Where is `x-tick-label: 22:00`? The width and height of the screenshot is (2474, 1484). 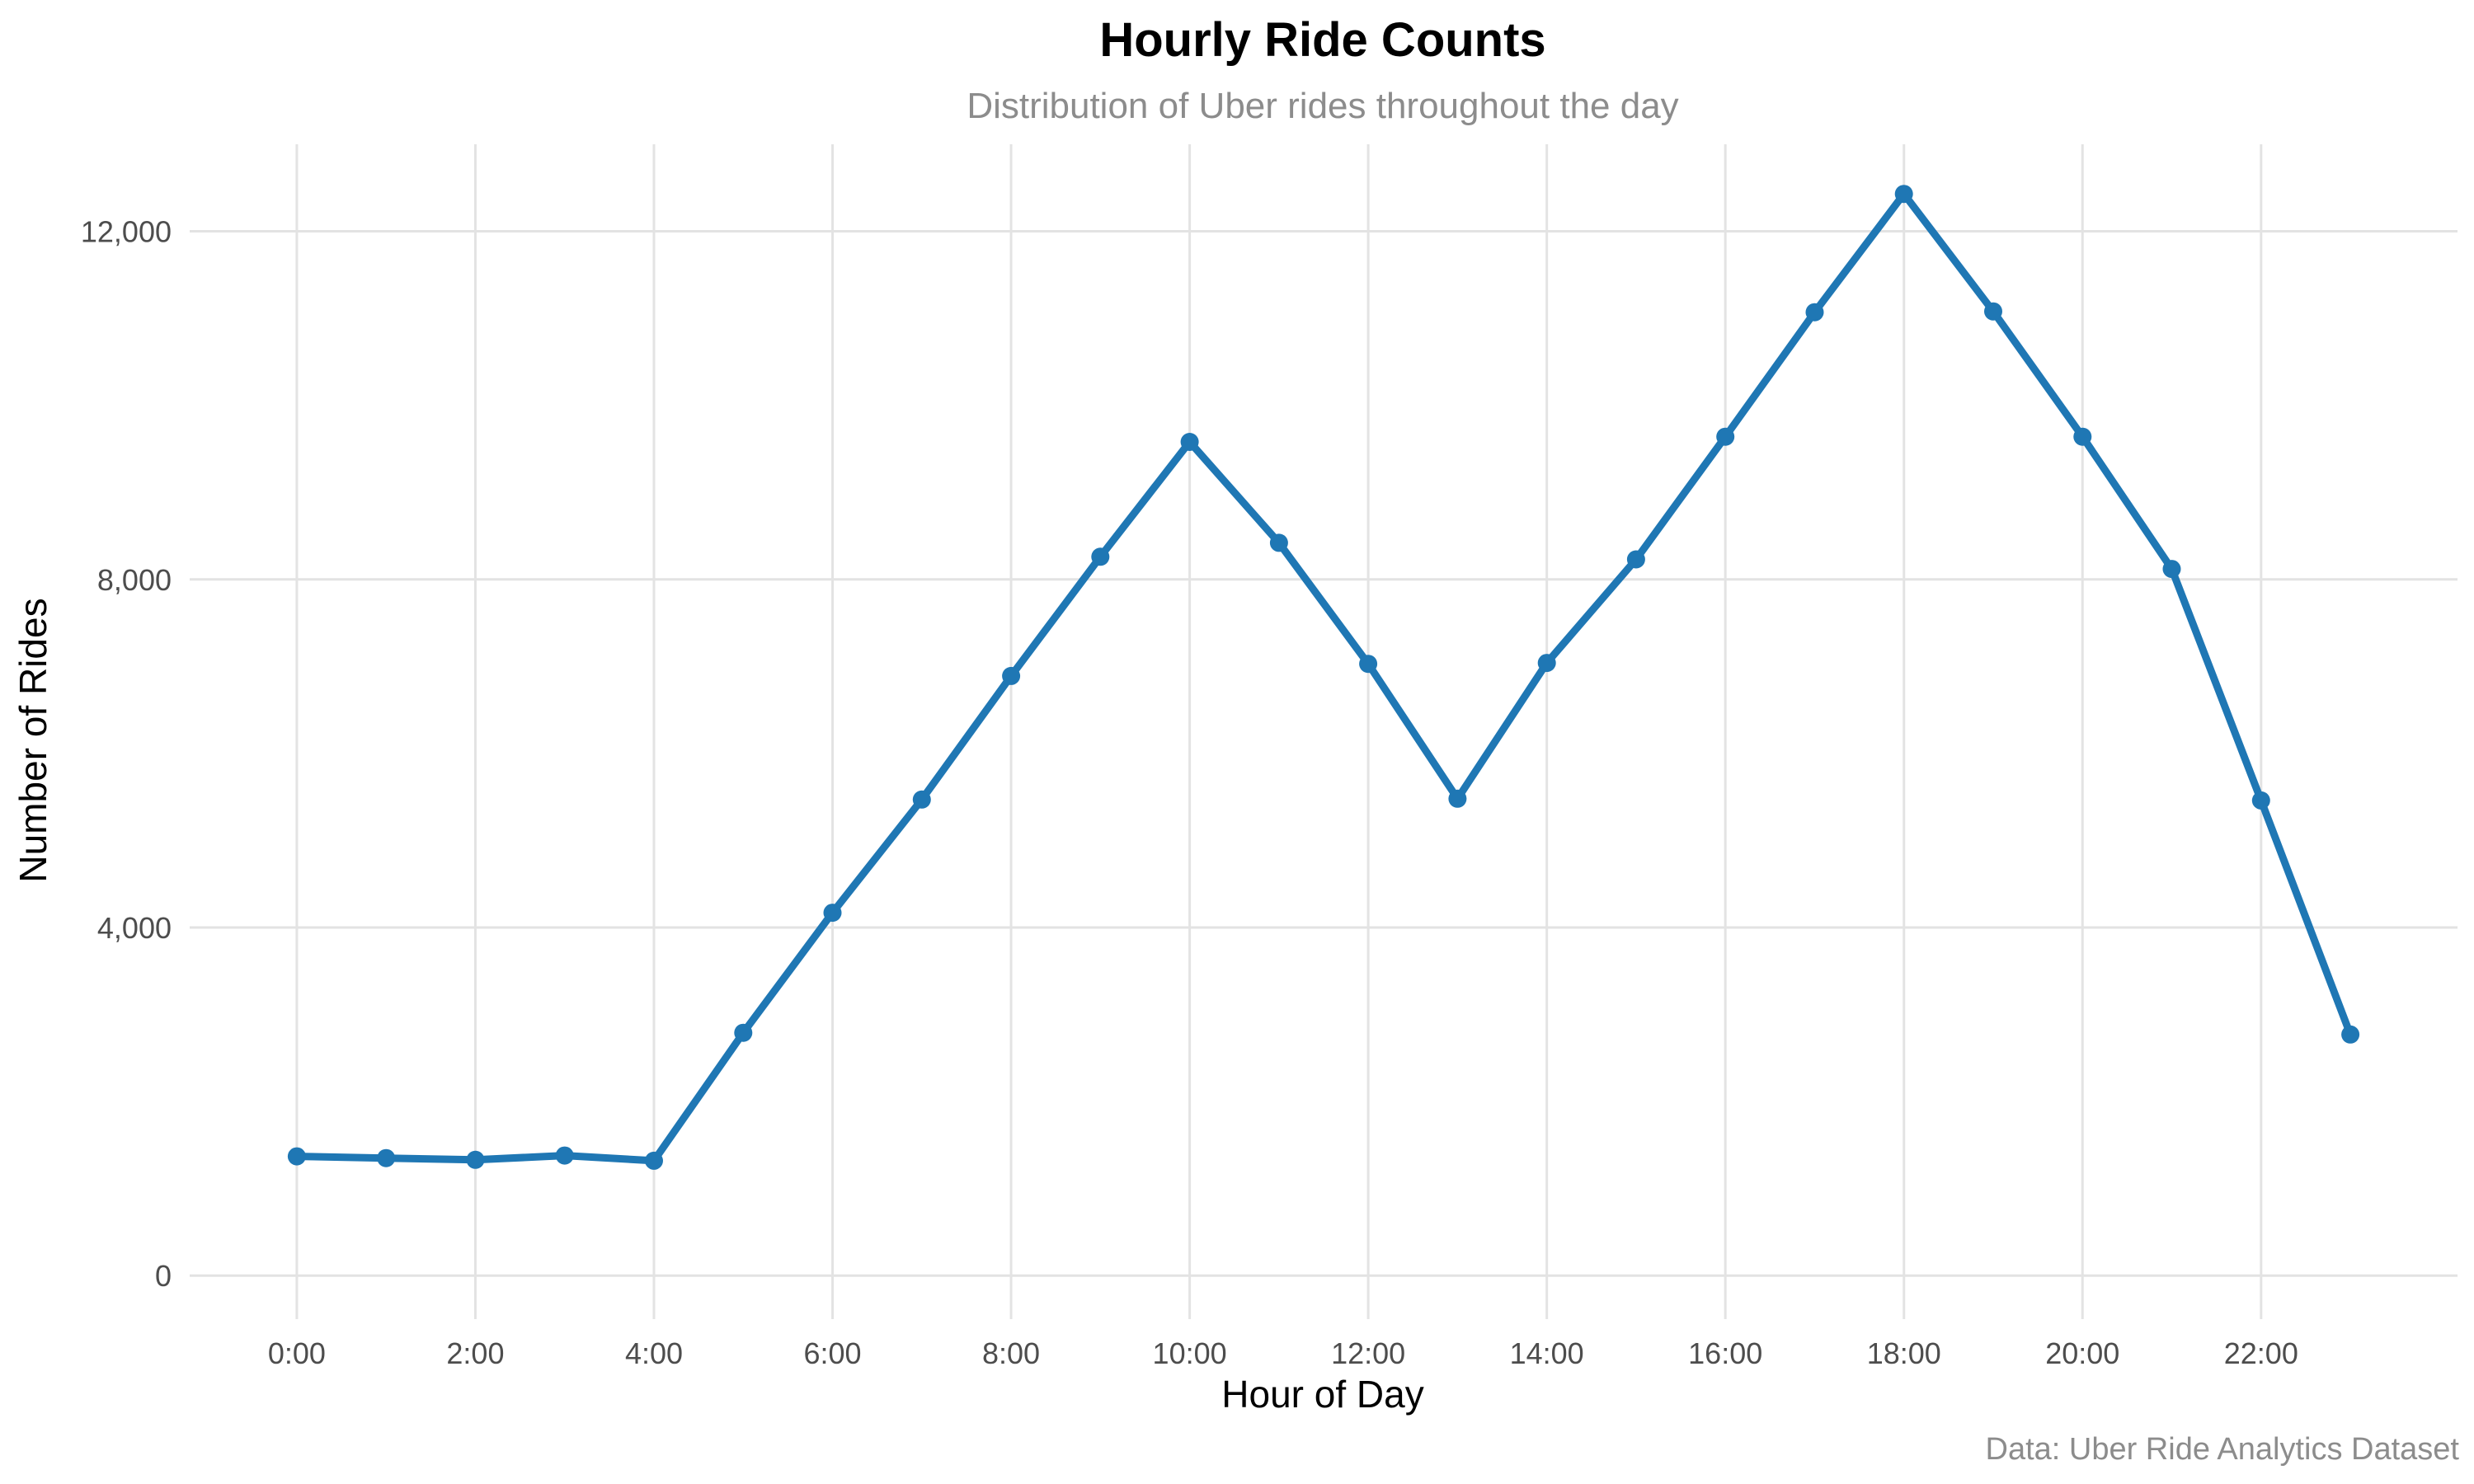 x-tick-label: 22:00 is located at coordinates (2261, 1353).